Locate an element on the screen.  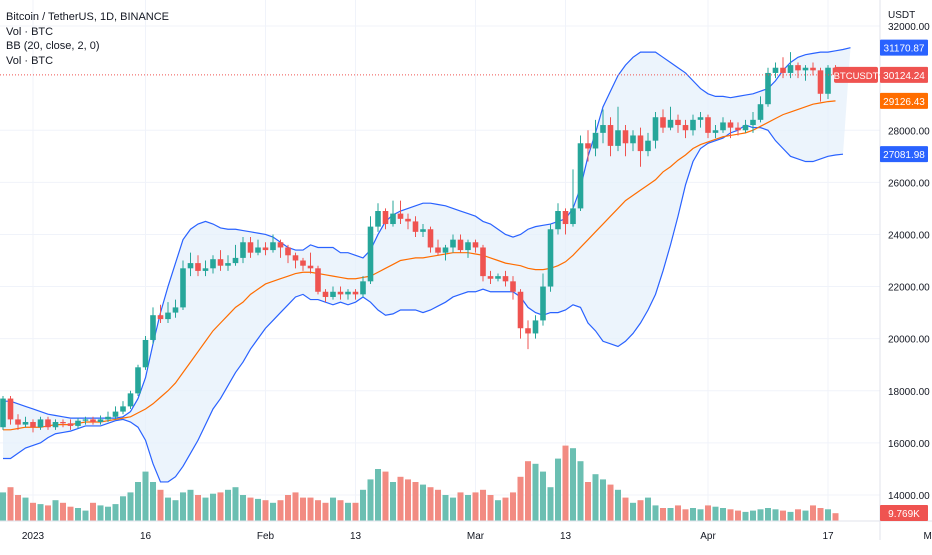
price-unit-label: USDT is located at coordinates (902, 15).